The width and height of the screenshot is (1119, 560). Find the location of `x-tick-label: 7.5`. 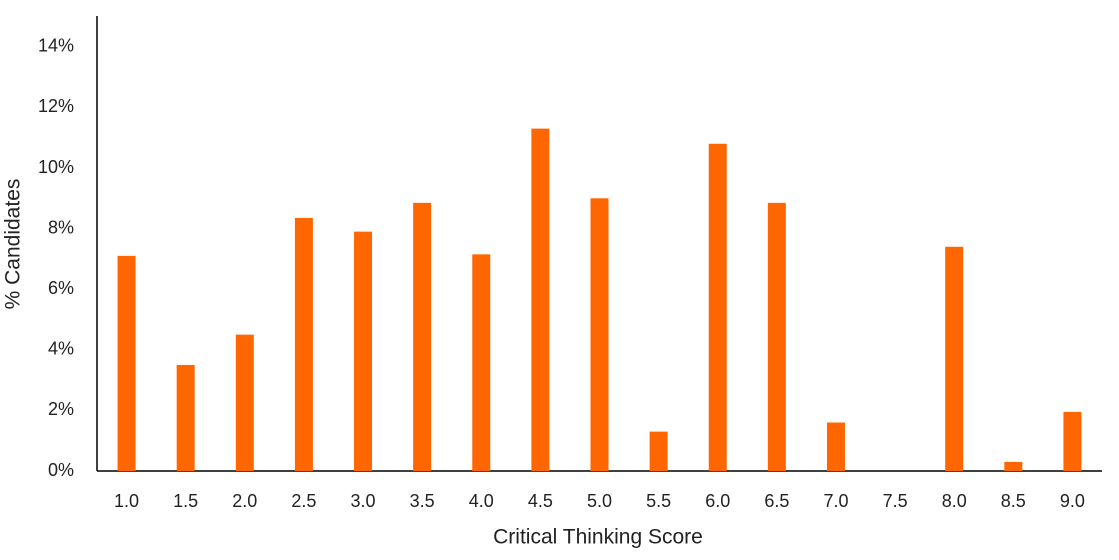

x-tick-label: 7.5 is located at coordinates (895, 501).